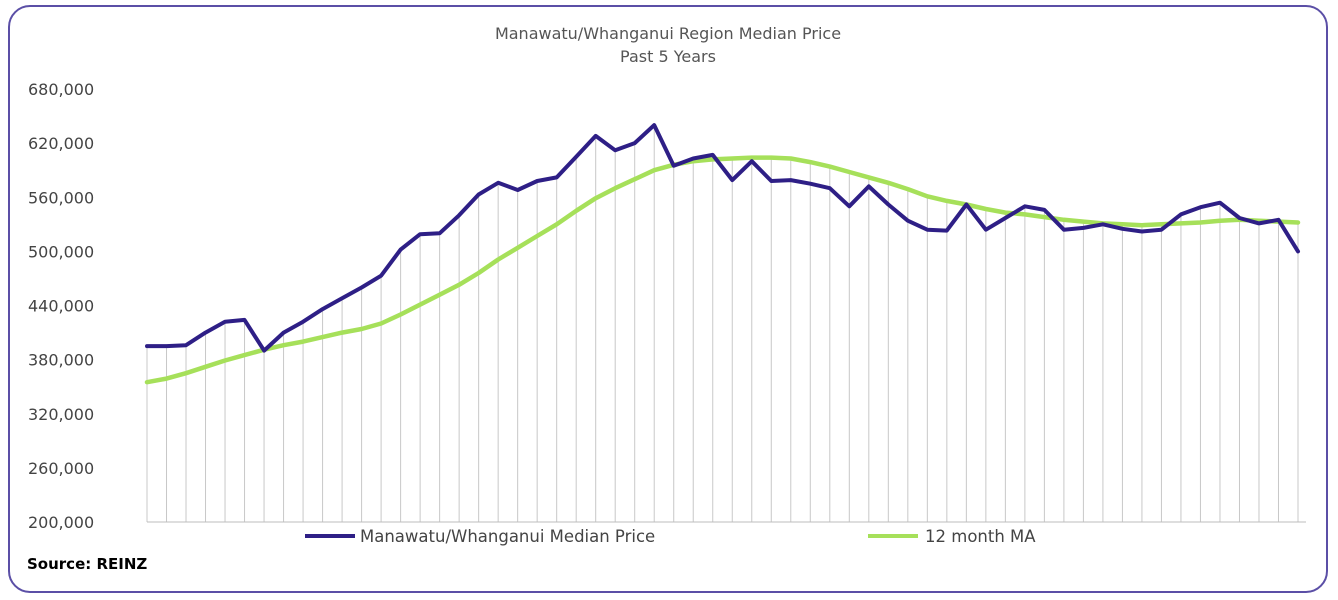 The image size is (1338, 600). Describe the element at coordinates (507, 536) in the screenshot. I see `legend-label-median-price: Manawatu/Whanganui Median Price` at that location.